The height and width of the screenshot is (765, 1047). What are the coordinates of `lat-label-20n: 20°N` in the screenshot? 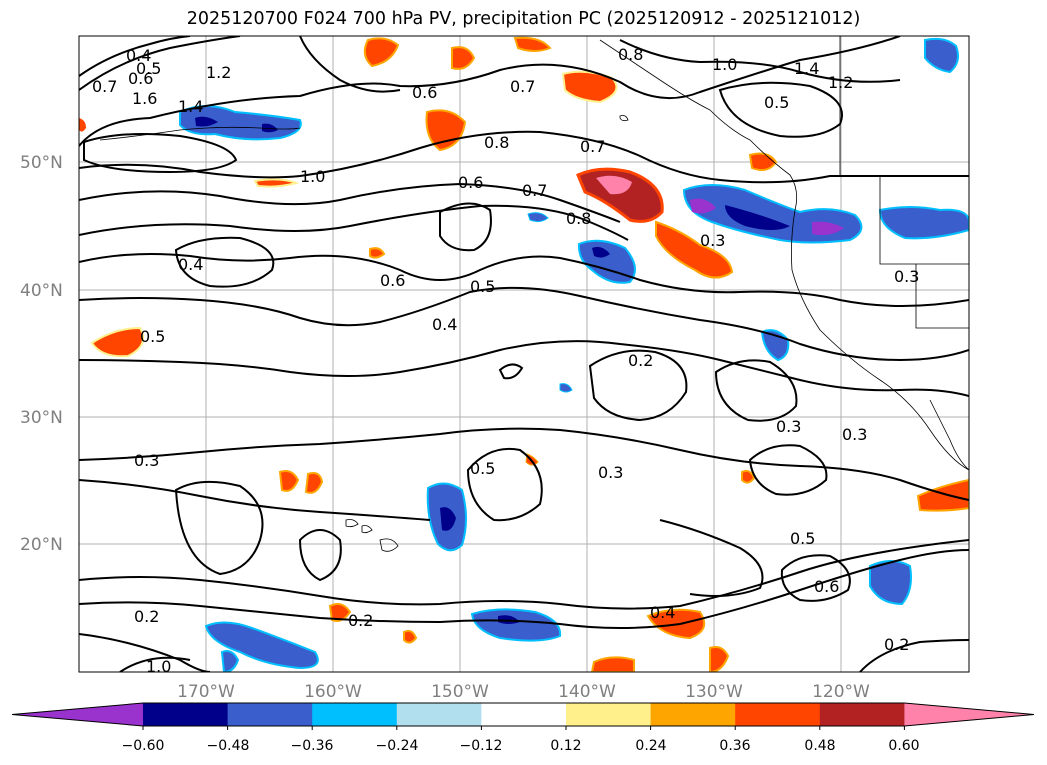 It's located at (41, 545).